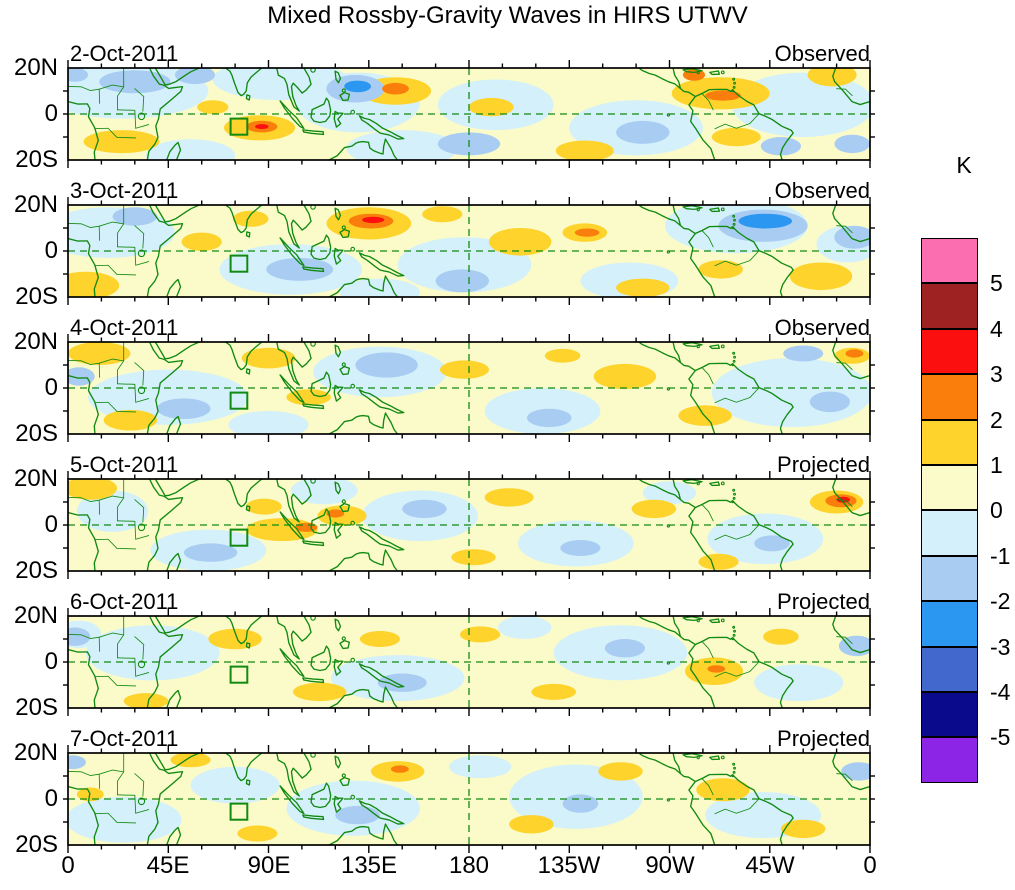  I want to click on colorbar-tick-label: 5, so click(996, 283).